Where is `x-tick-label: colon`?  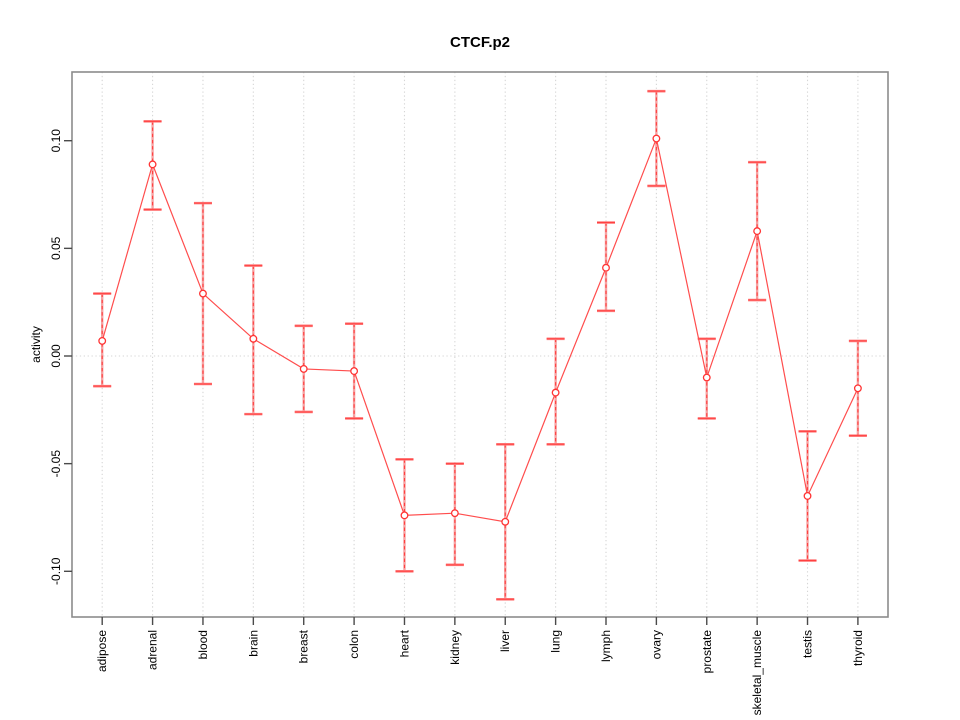 x-tick-label: colon is located at coordinates (354, 644).